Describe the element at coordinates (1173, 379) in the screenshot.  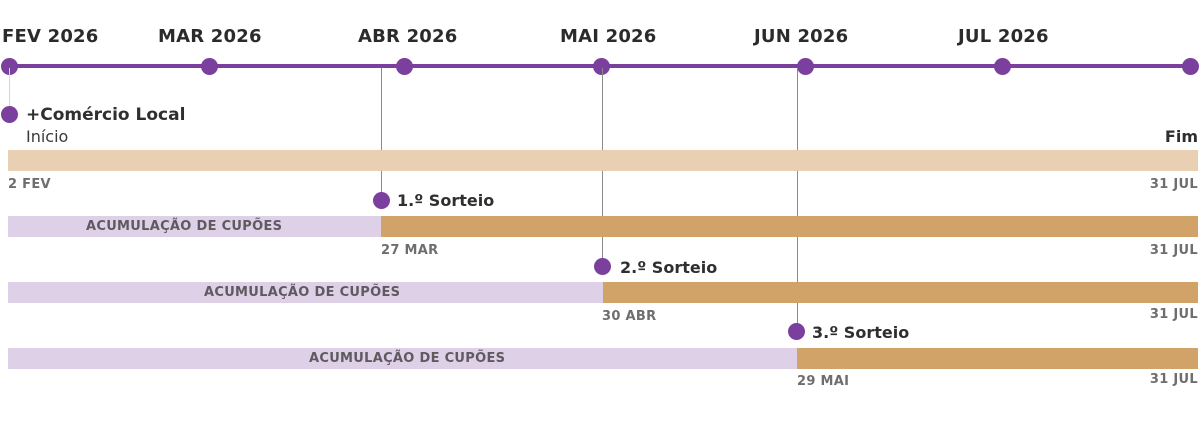
I see `draw-3-end-date: 31 JUL` at that location.